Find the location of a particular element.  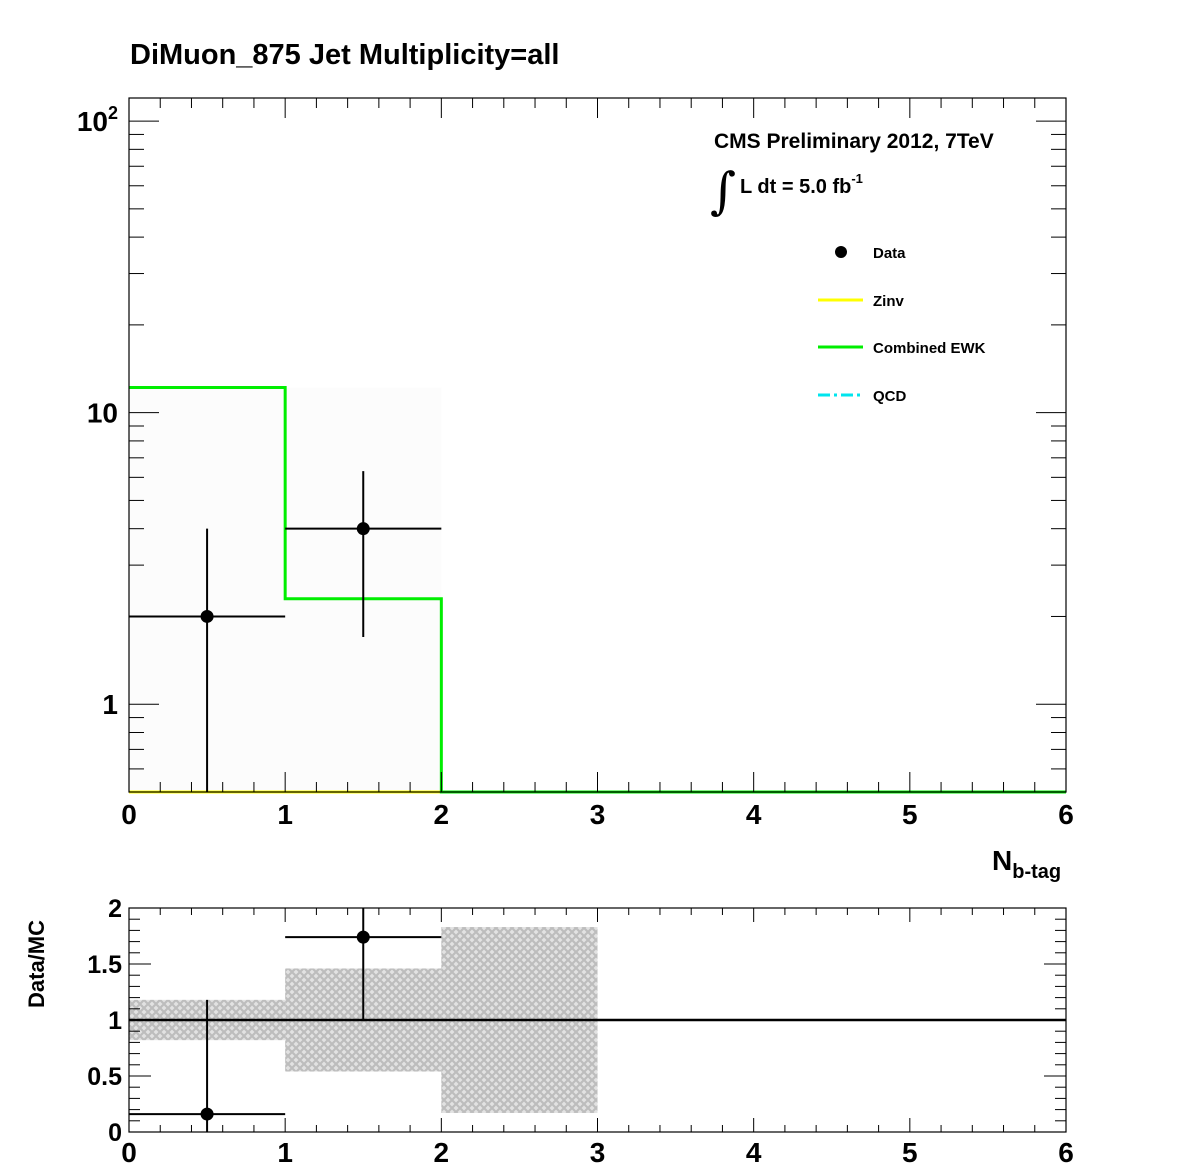

y-tick-label: 102 is located at coordinates (97, 120).